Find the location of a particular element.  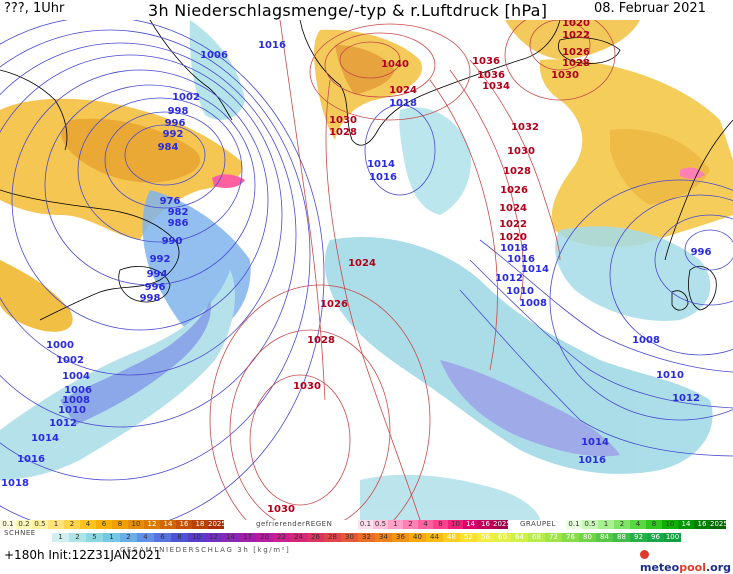

graupel-swatch: 10 is located at coordinates (670, 524).